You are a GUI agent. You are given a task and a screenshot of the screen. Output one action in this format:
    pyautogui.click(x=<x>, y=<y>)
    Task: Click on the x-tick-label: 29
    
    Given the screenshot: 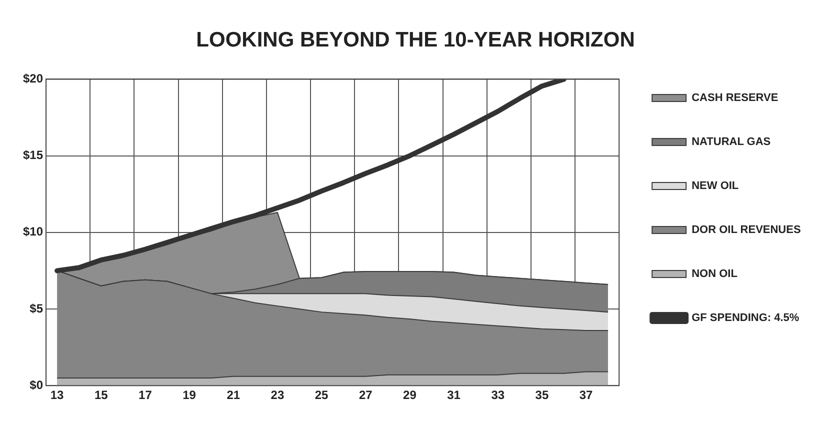 What is the action you would take?
    pyautogui.click(x=410, y=395)
    